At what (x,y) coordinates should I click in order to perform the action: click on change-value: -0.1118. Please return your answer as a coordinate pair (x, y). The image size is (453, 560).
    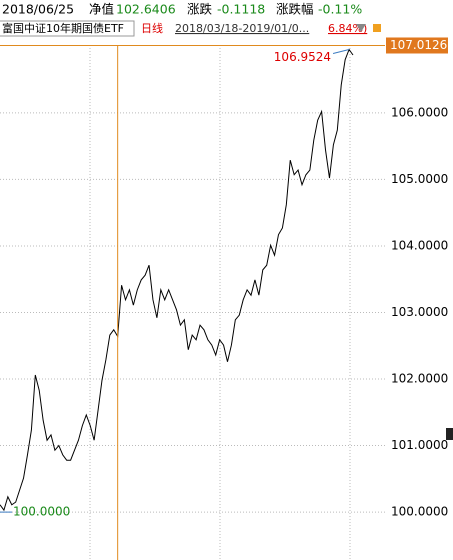
    Looking at the image, I should click on (241, 9).